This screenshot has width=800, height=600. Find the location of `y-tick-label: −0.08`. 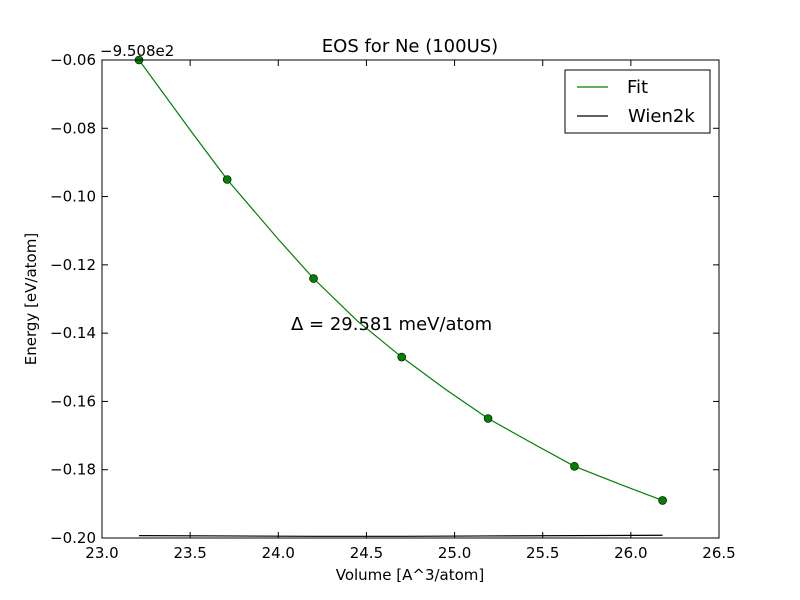

y-tick-label: −0.08 is located at coordinates (73, 128).